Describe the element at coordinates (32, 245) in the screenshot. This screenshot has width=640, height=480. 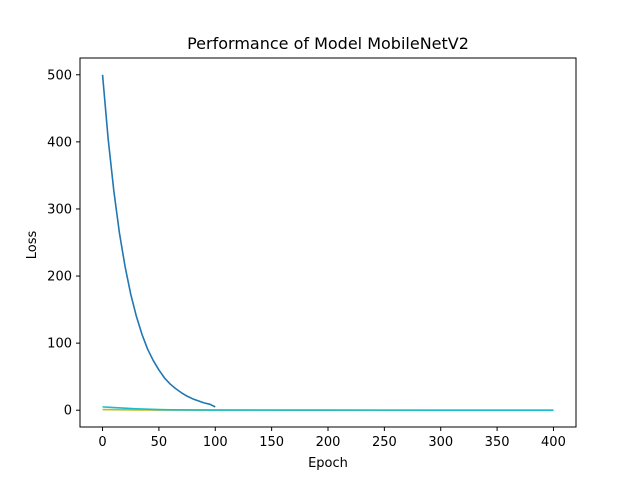
I see `y-axis-label: Loss` at that location.